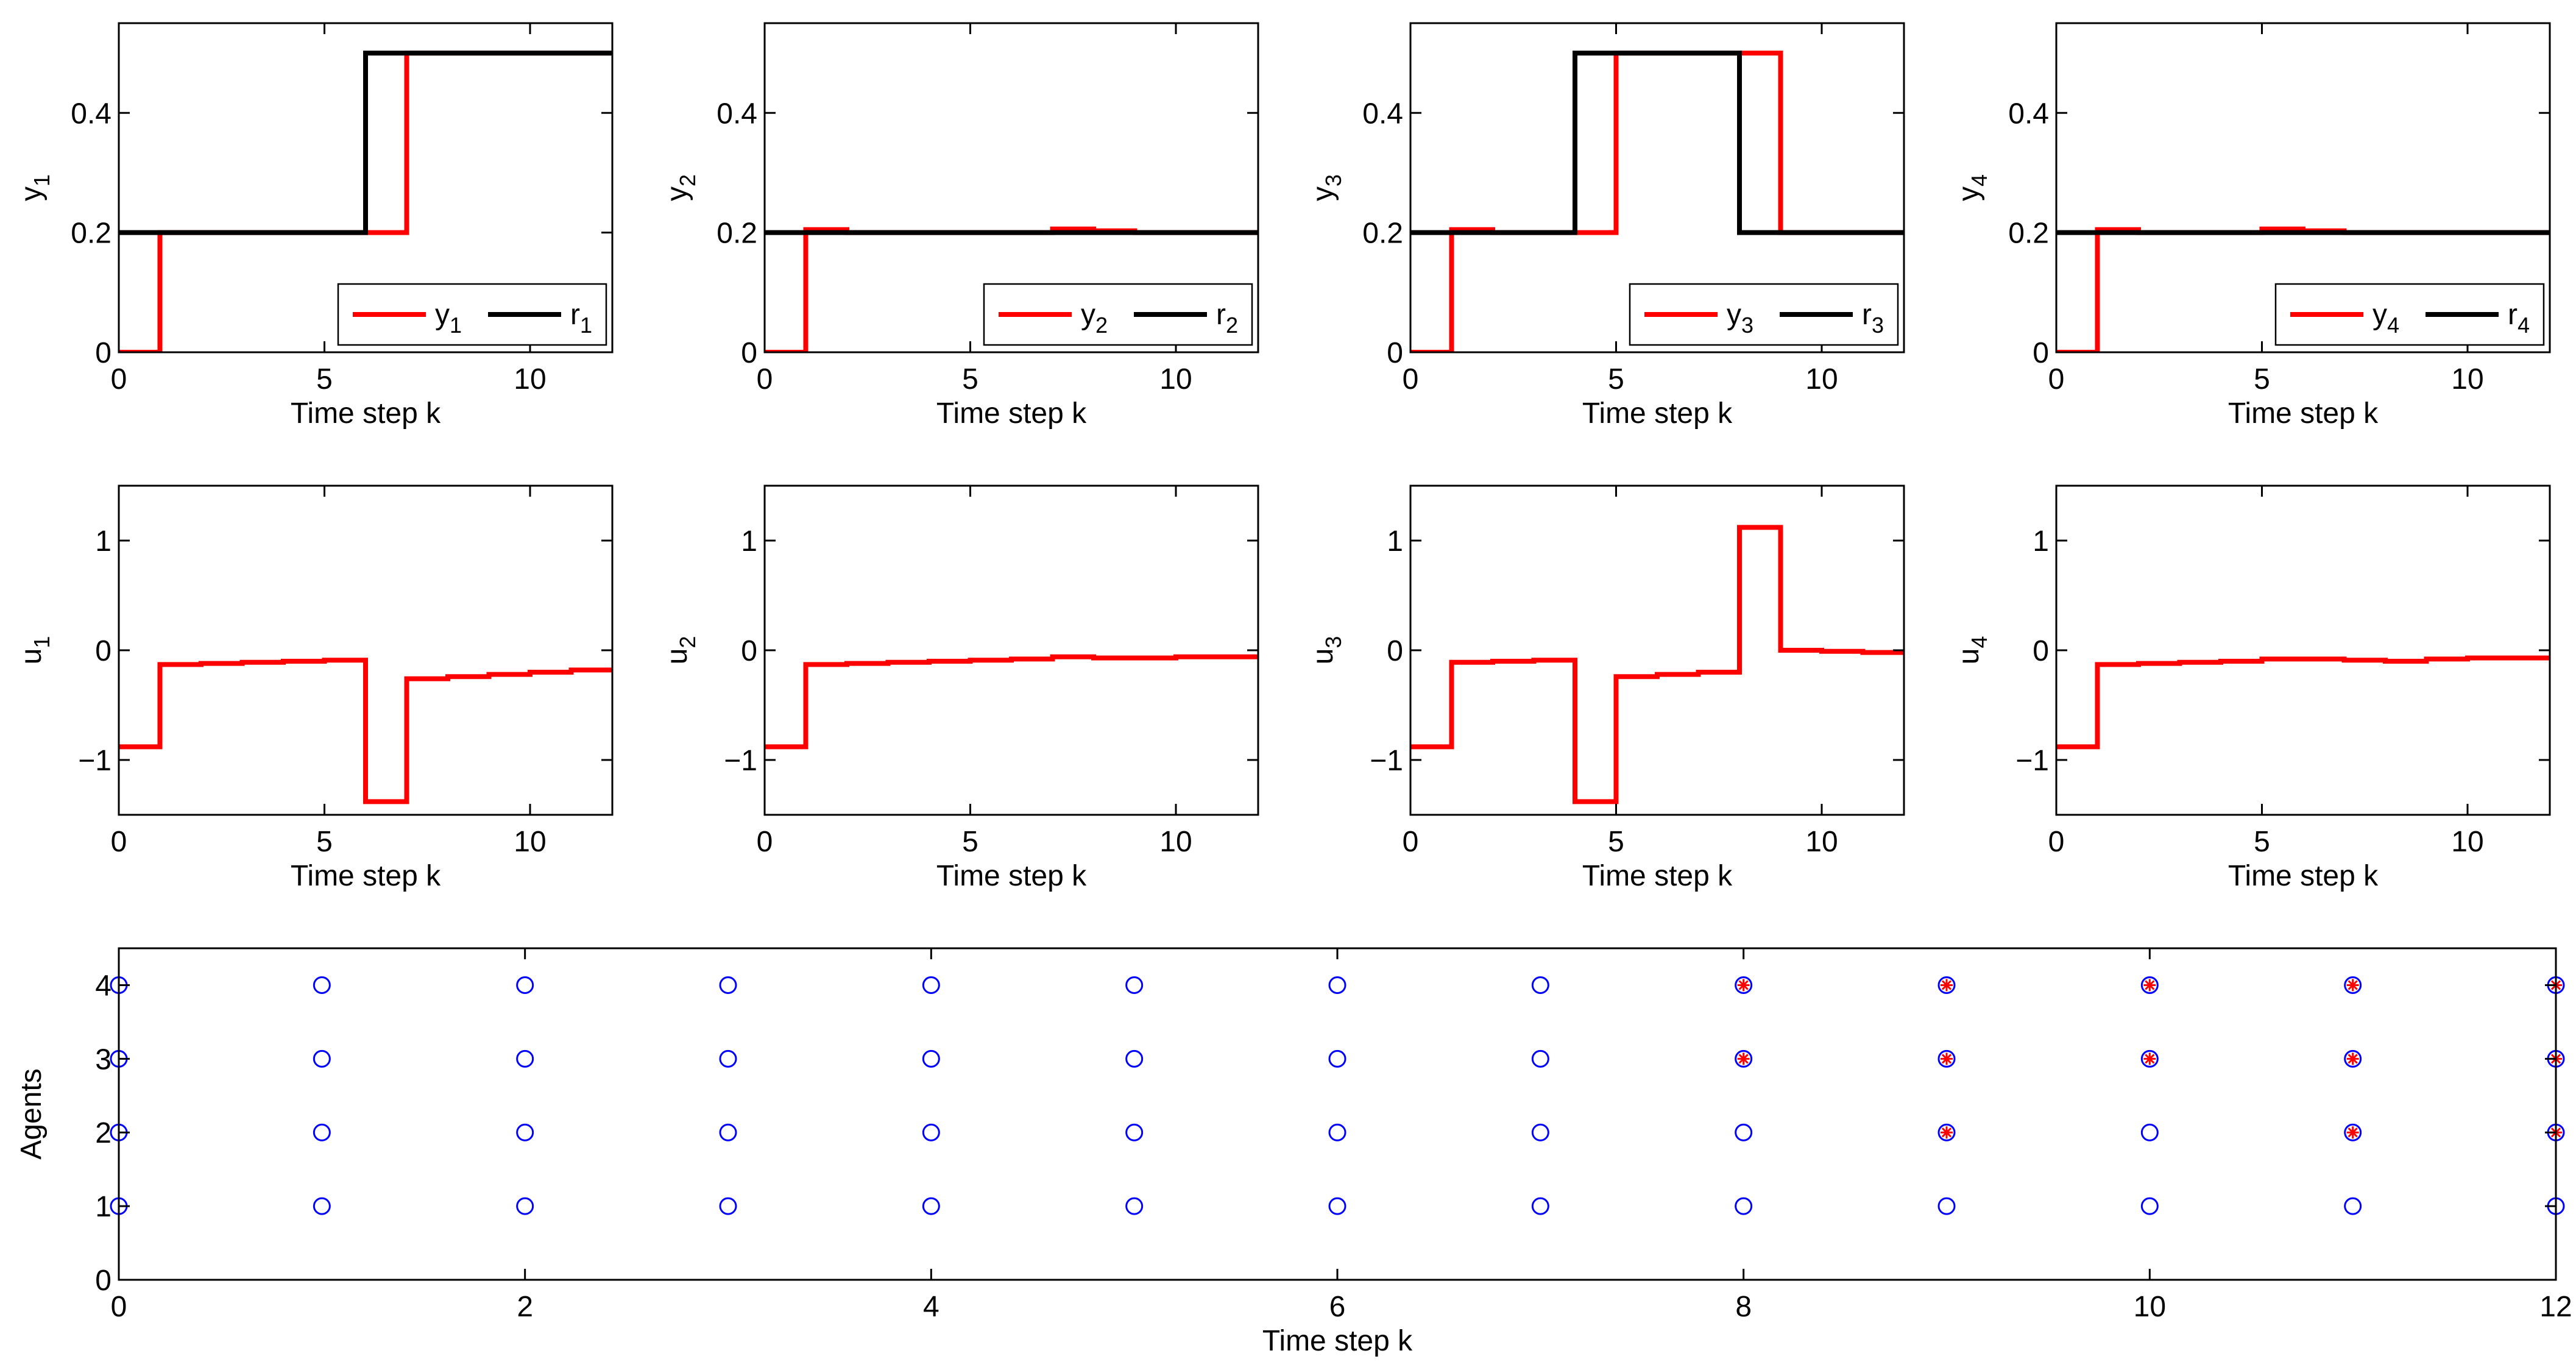  I want to click on y-axis-label: u4, so click(1972, 650).